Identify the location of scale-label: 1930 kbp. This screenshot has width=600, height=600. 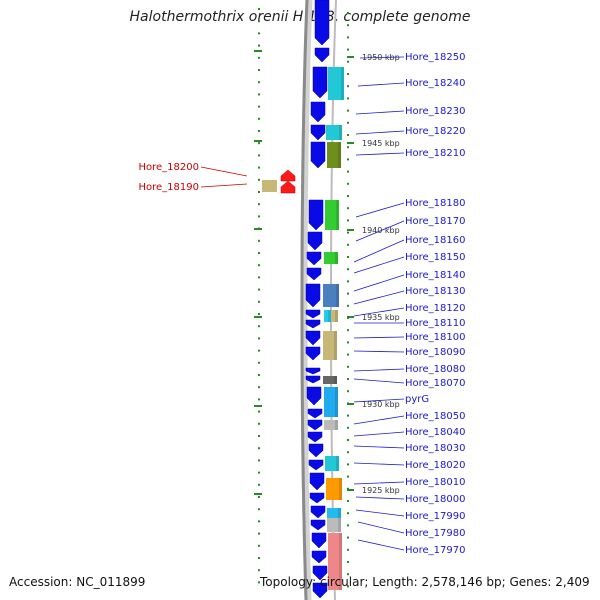
(381, 404).